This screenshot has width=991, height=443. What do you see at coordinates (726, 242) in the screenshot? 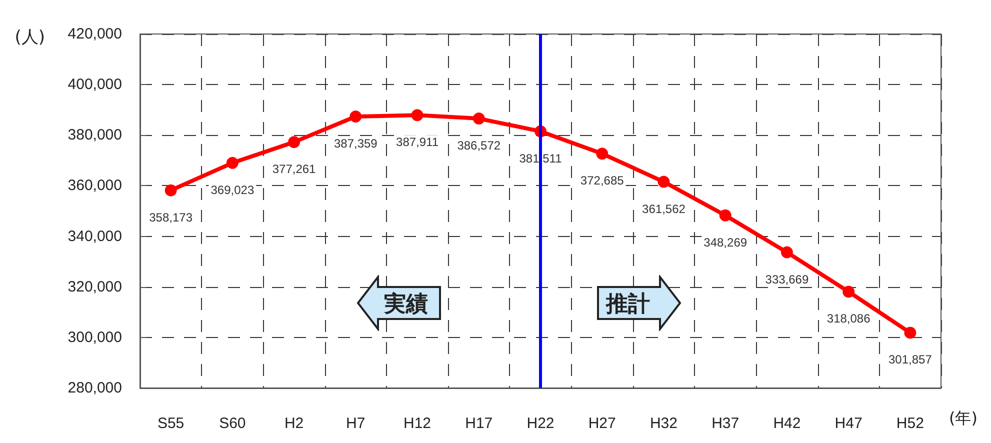
I see `data-label: 348,269` at bounding box center [726, 242].